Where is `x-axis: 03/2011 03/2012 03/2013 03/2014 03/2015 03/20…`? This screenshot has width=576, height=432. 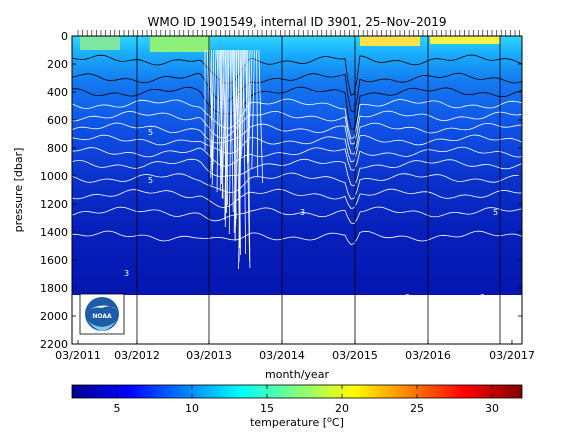 x-axis: 03/2011 03/2012 03/2013 03/2014 03/2015 03/20… is located at coordinates (295, 351).